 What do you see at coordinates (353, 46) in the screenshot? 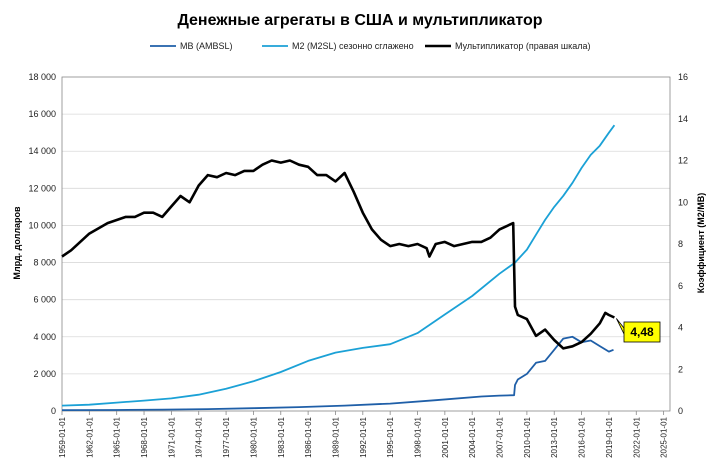
I see `legend-label-2: M2 (M2SL) сезонно сглажено` at bounding box center [353, 46].